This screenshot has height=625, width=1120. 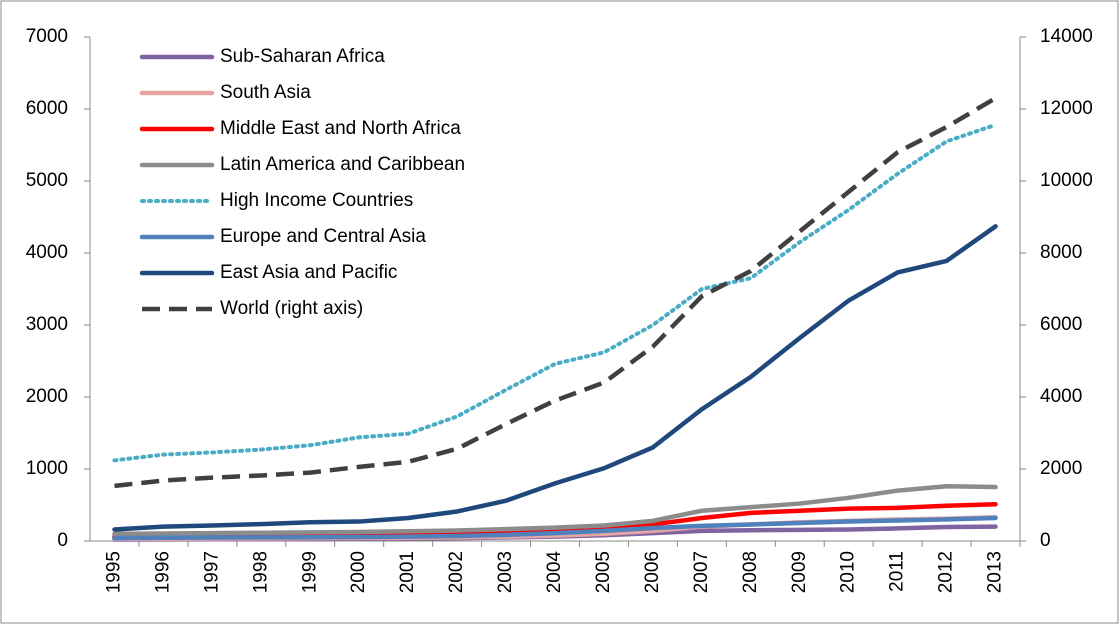 I want to click on y-tick-label: 0, so click(x=62, y=540).